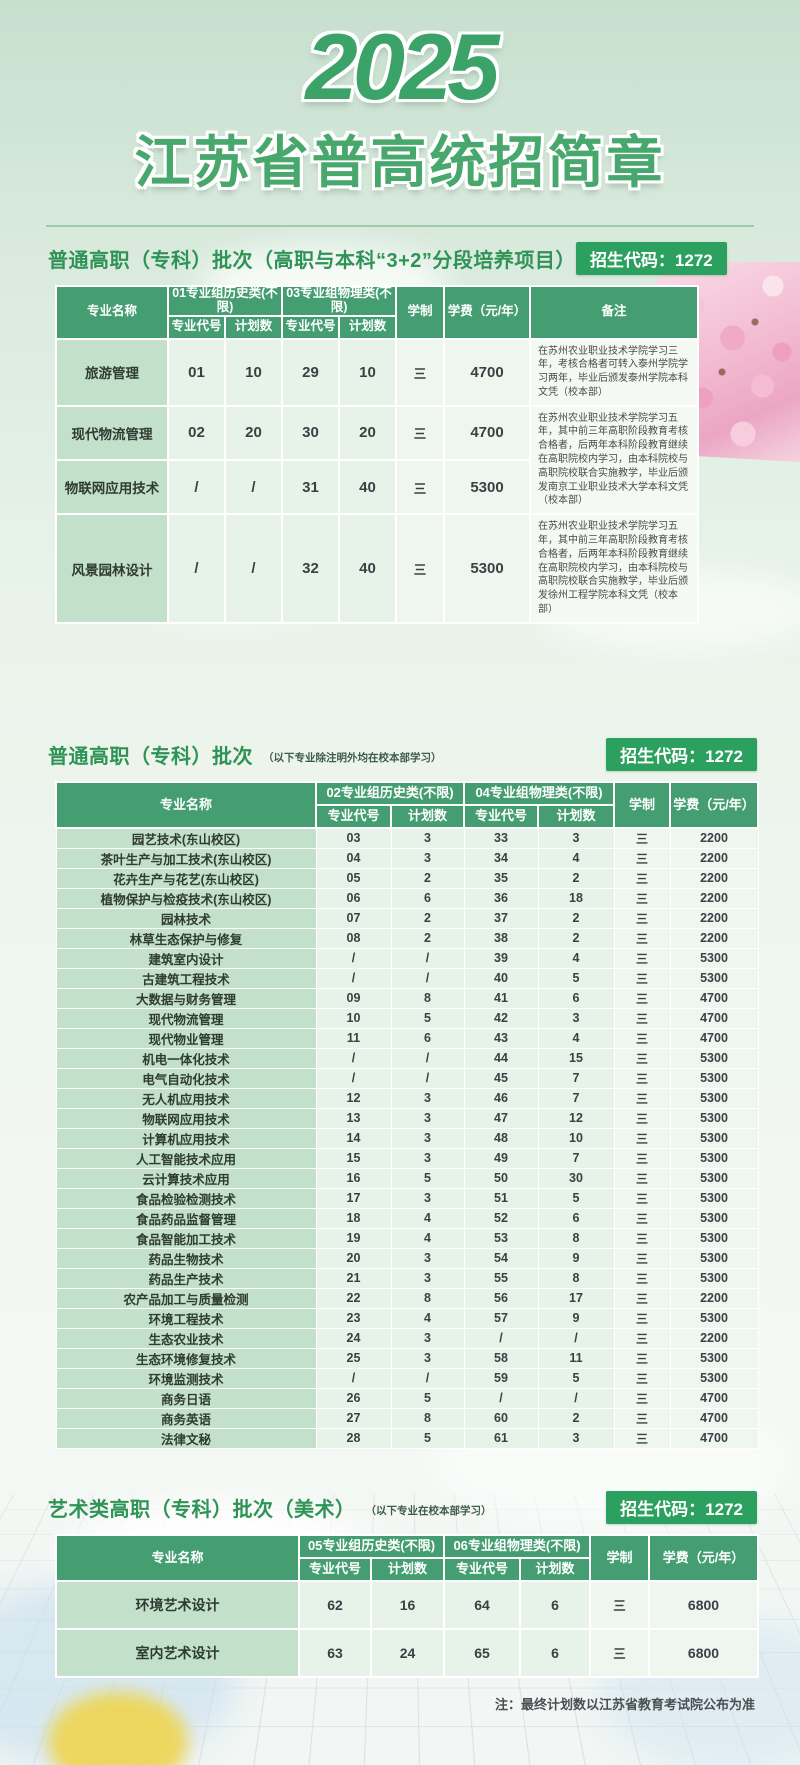 Image resolution: width=800 pixels, height=1765 pixels. Describe the element at coordinates (186, 858) in the screenshot. I see `cell: 茶叶生产与加工技术(东山校区)` at that location.